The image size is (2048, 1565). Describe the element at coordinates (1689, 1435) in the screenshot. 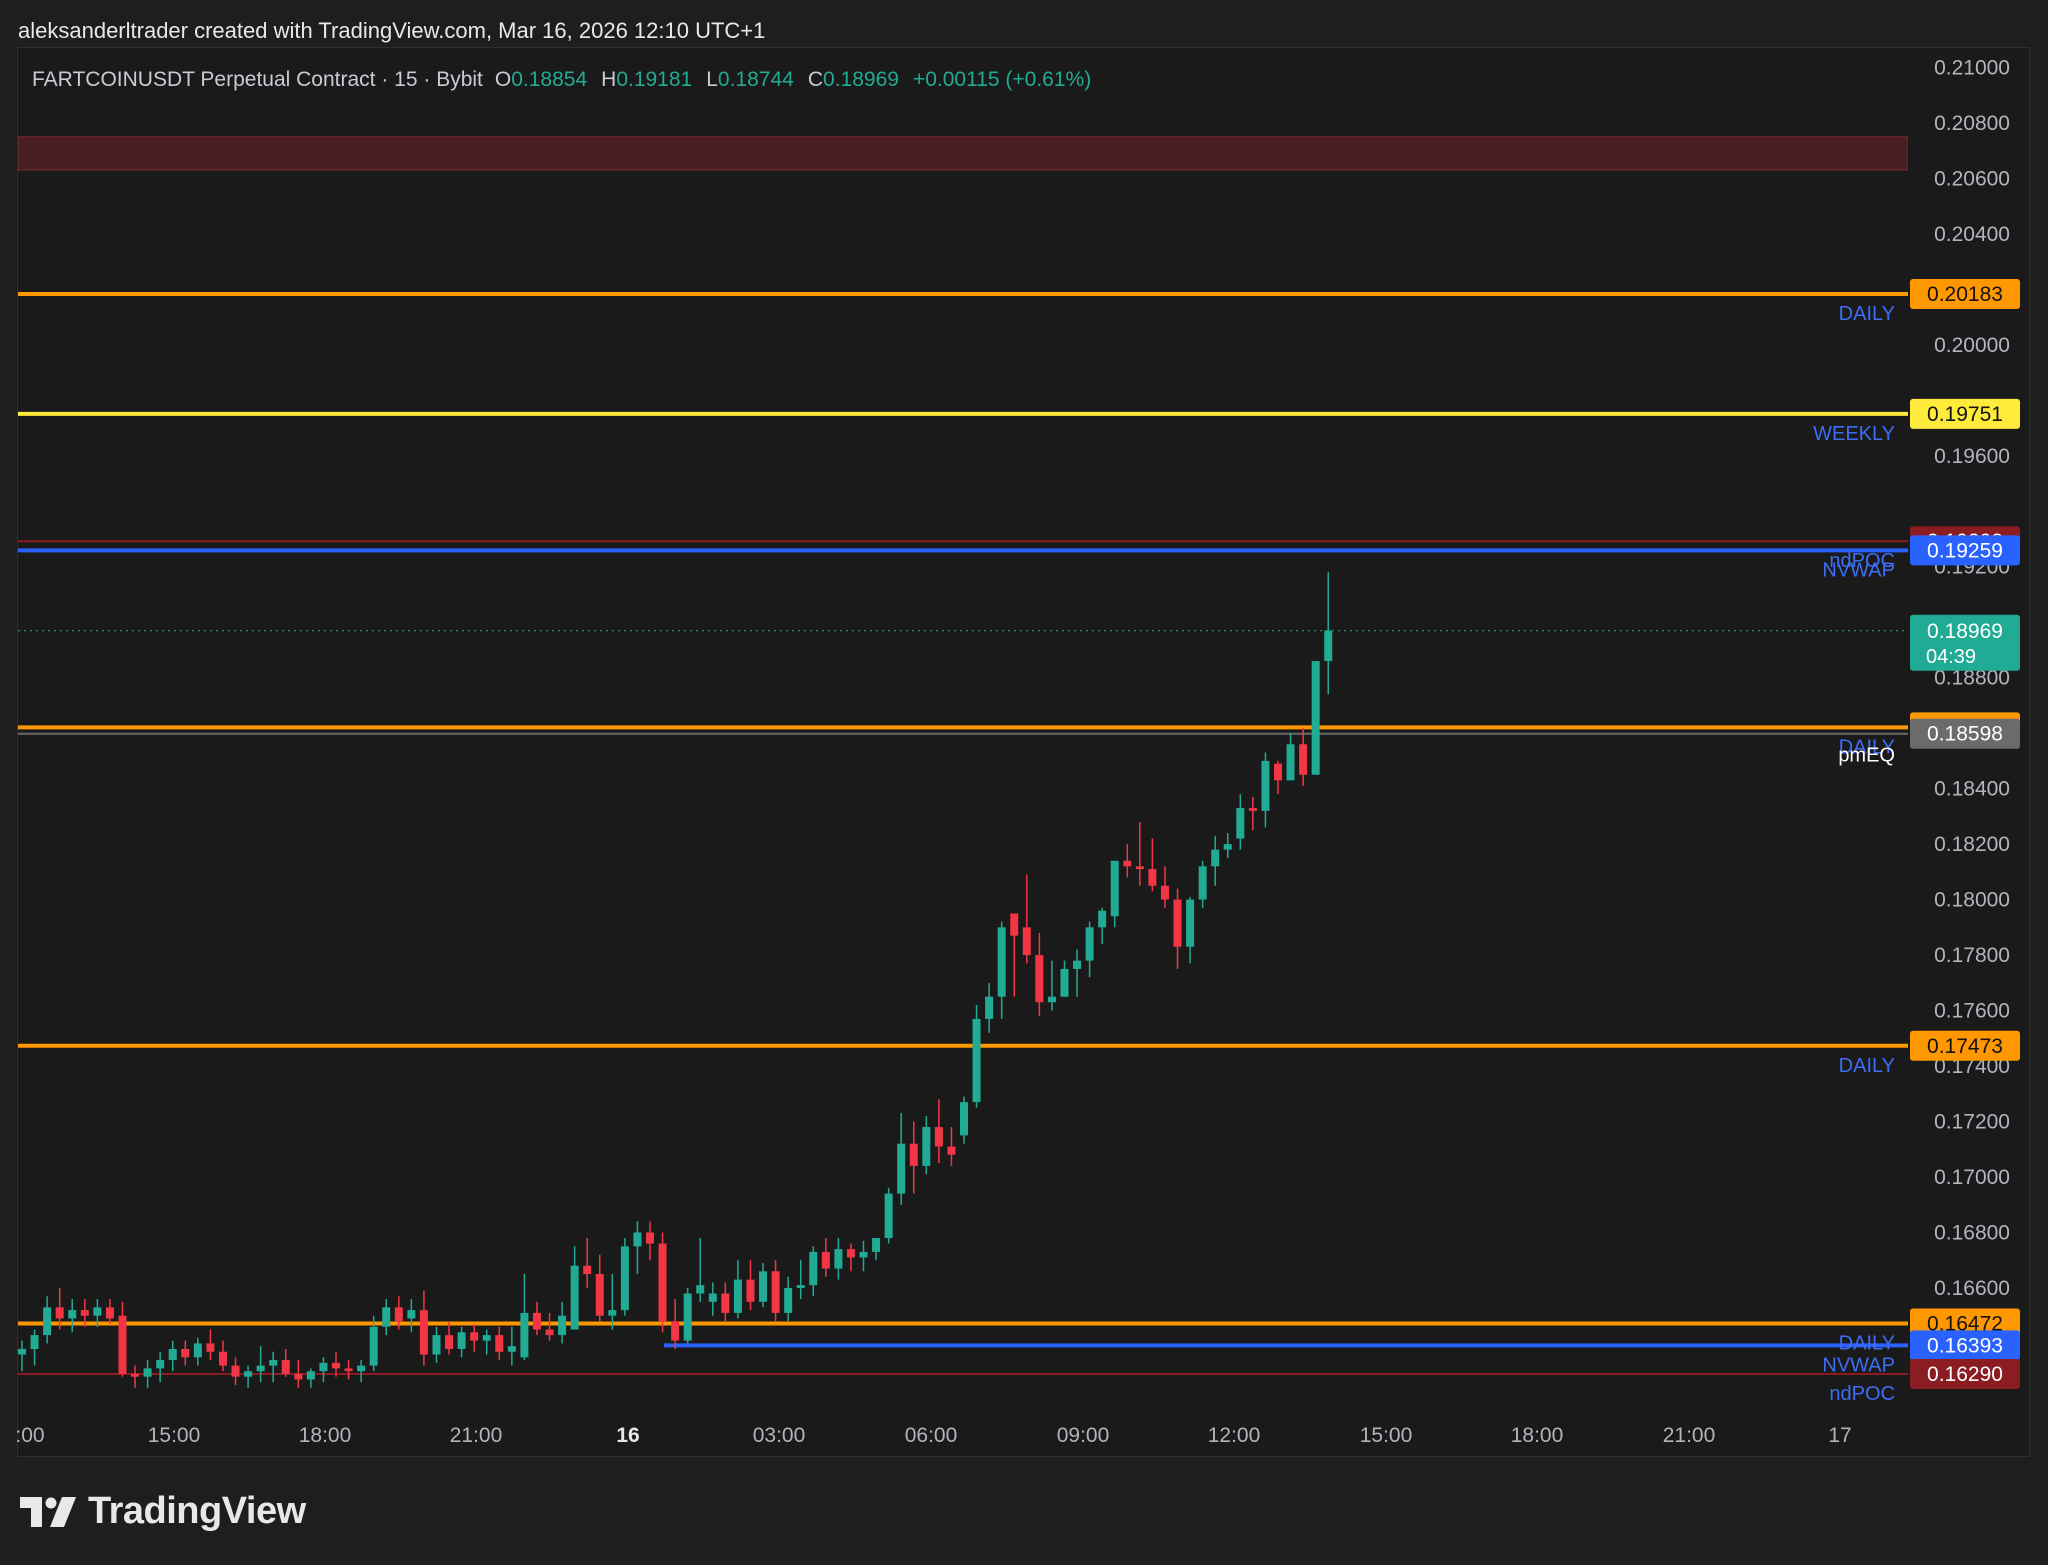

I see `x-axis-tick: 21:00` at that location.